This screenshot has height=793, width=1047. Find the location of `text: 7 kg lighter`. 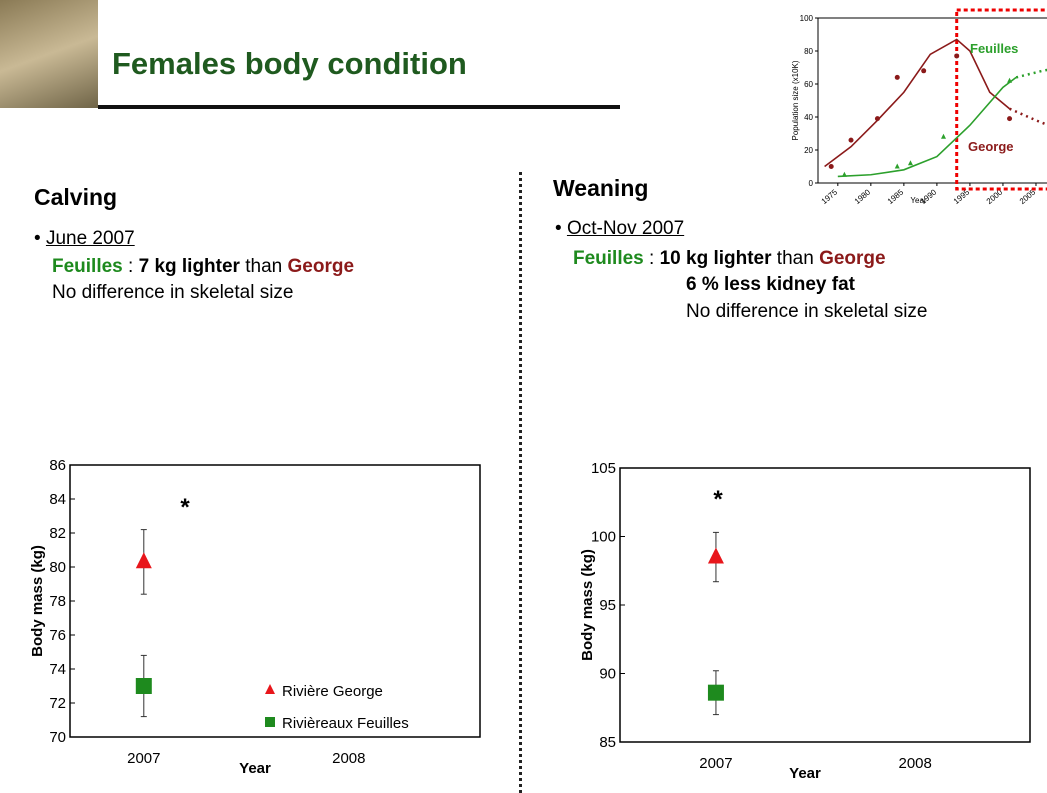

text: 7 kg lighter is located at coordinates (189, 266).